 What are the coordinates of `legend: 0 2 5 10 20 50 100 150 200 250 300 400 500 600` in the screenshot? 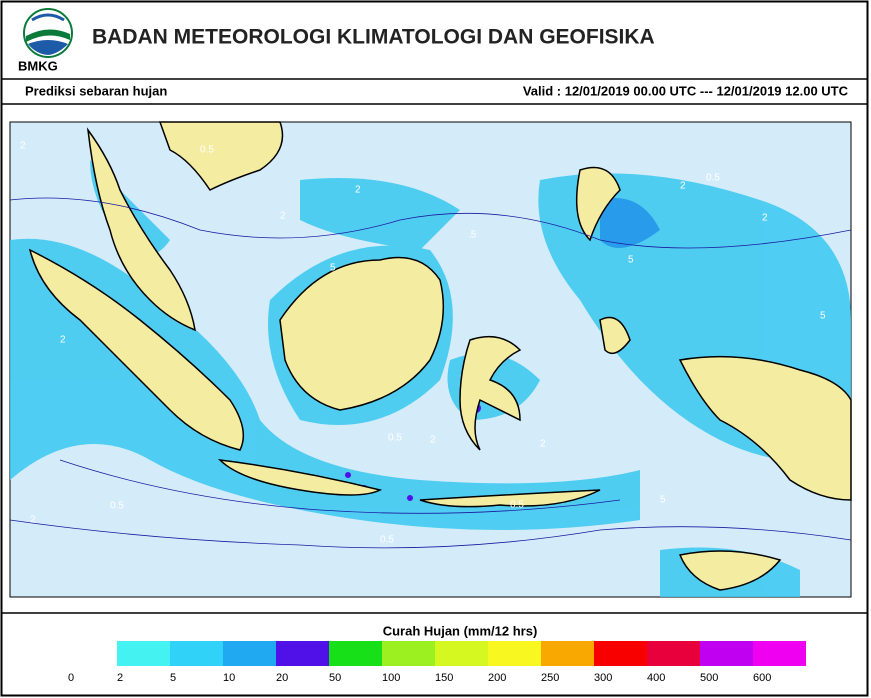 It's located at (437, 662).